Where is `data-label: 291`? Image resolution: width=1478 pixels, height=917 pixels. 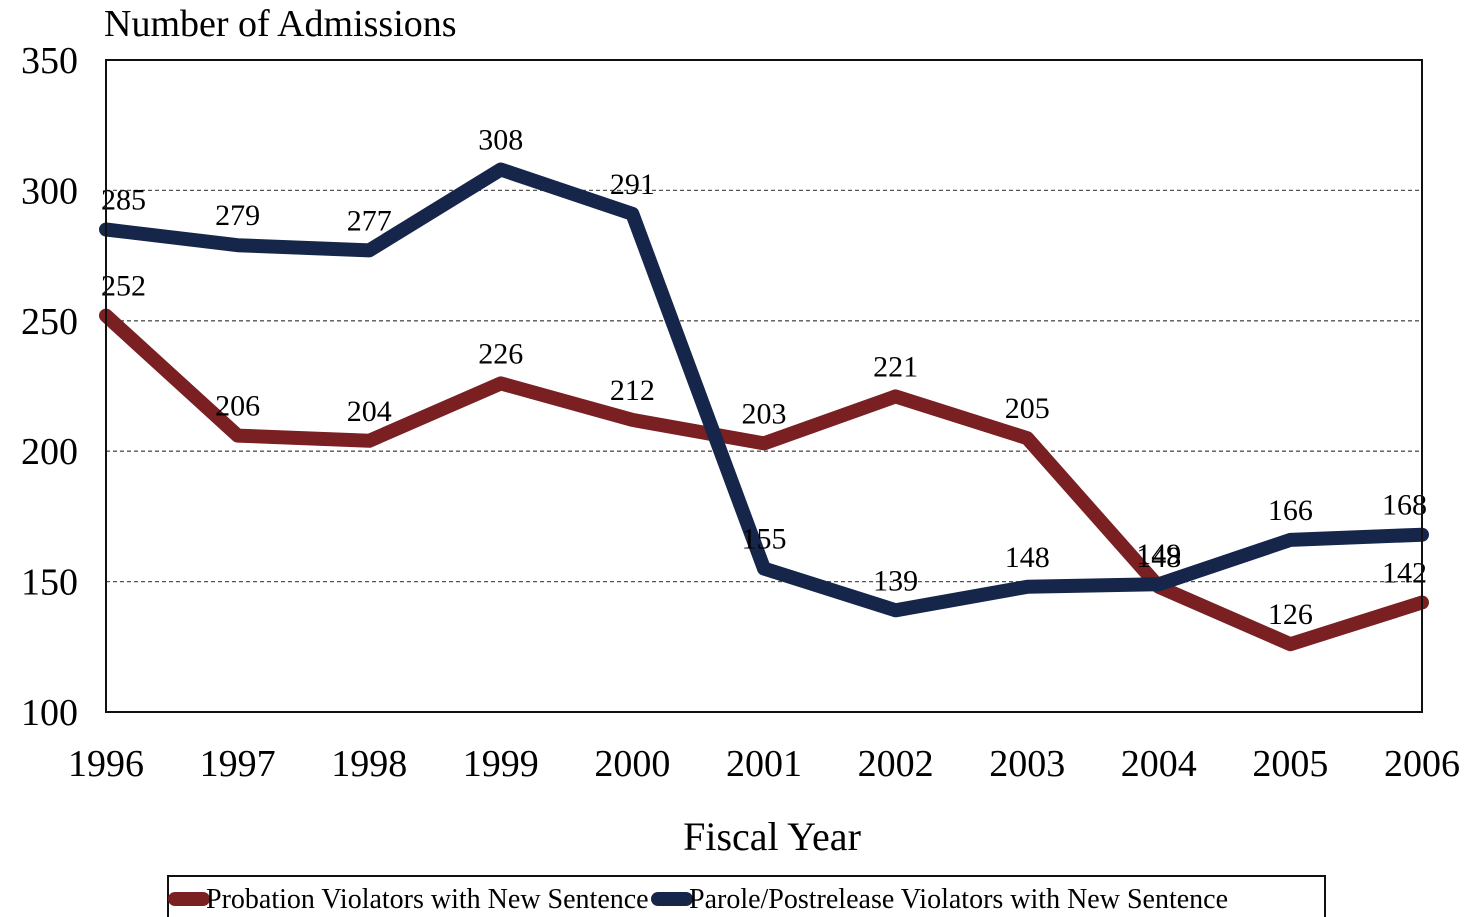 data-label: 291 is located at coordinates (632, 184).